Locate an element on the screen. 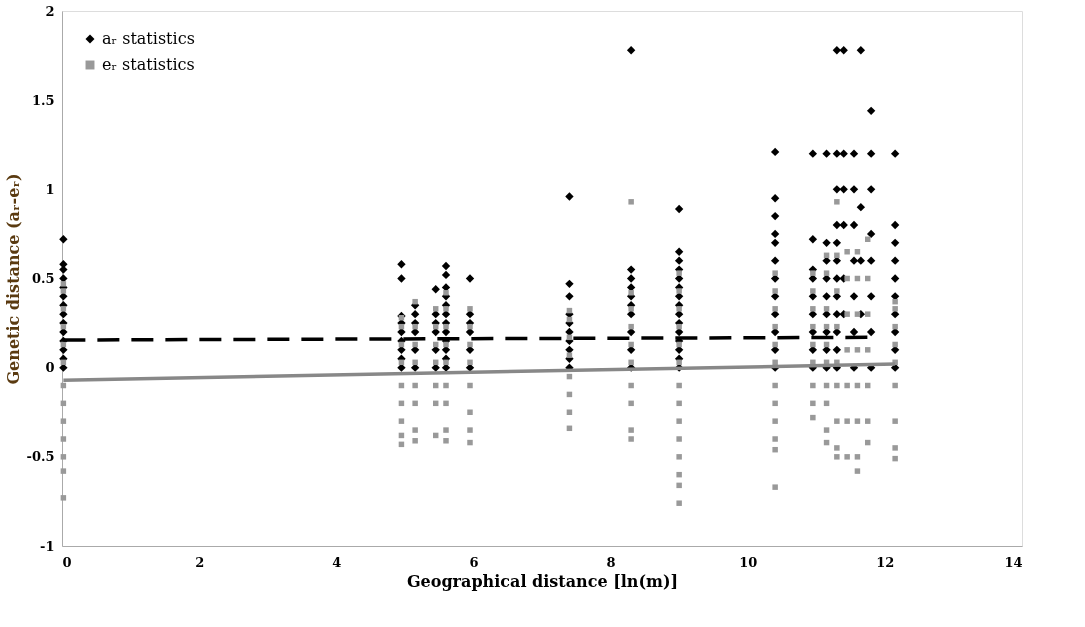 The image size is (1085, 627). x-tick-label: 4 is located at coordinates (337, 562).